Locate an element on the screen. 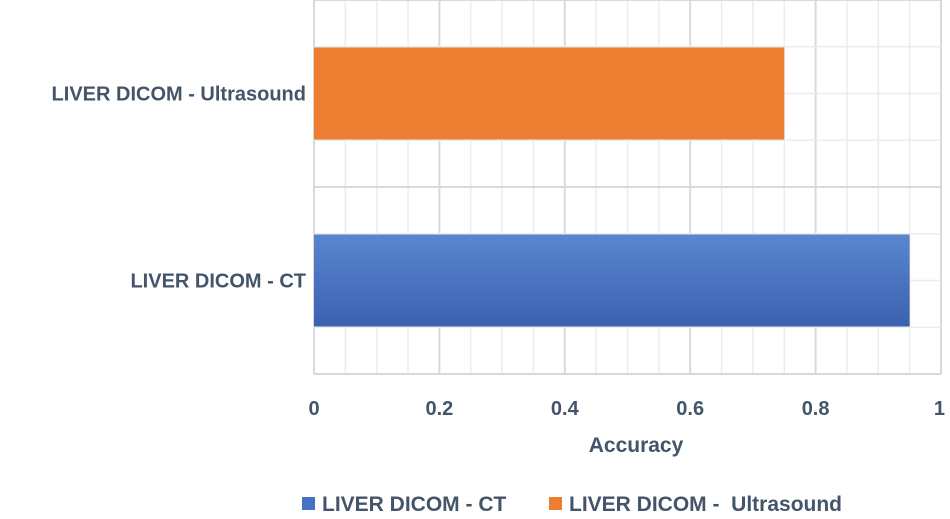 This screenshot has width=950, height=519. bar-ultrasound is located at coordinates (549, 93).